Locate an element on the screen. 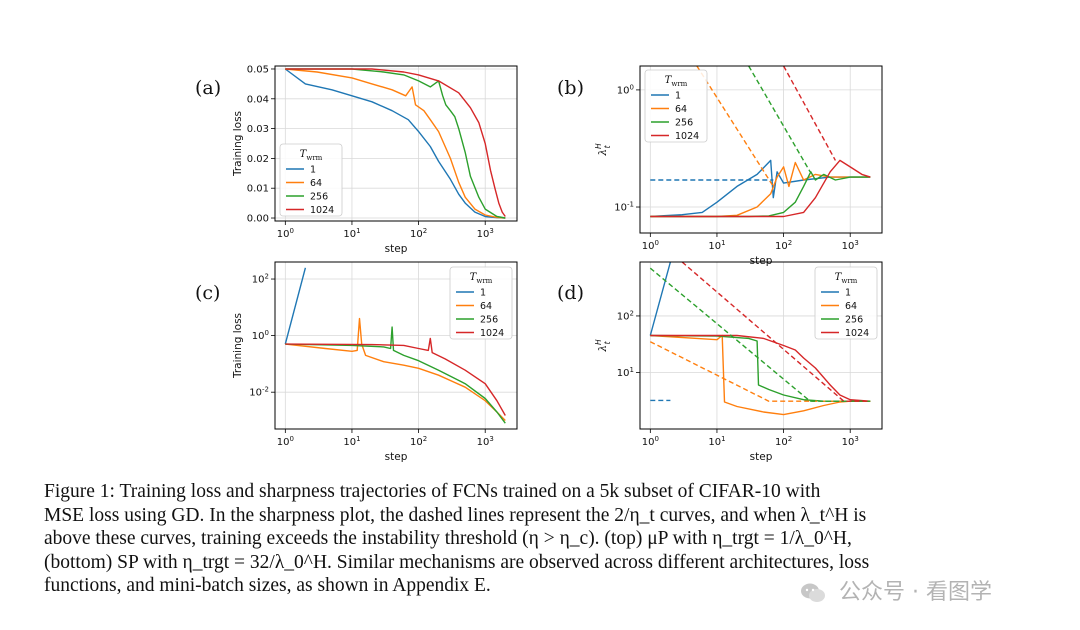 This screenshot has width=1080, height=630. x-tick-label-a-3: 10³ is located at coordinates (485, 233).